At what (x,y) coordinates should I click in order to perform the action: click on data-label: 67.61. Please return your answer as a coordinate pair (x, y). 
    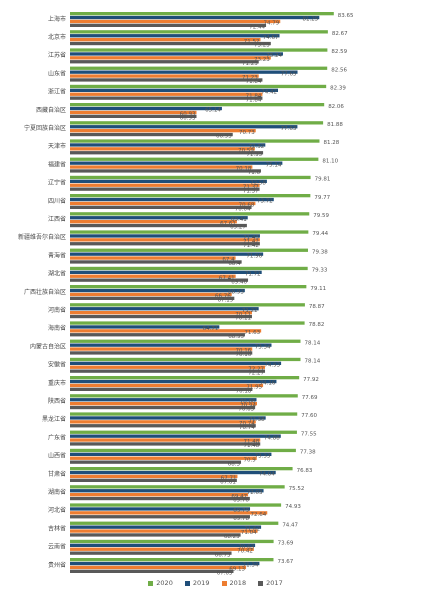
    Looking at the image, I should click on (228, 224).